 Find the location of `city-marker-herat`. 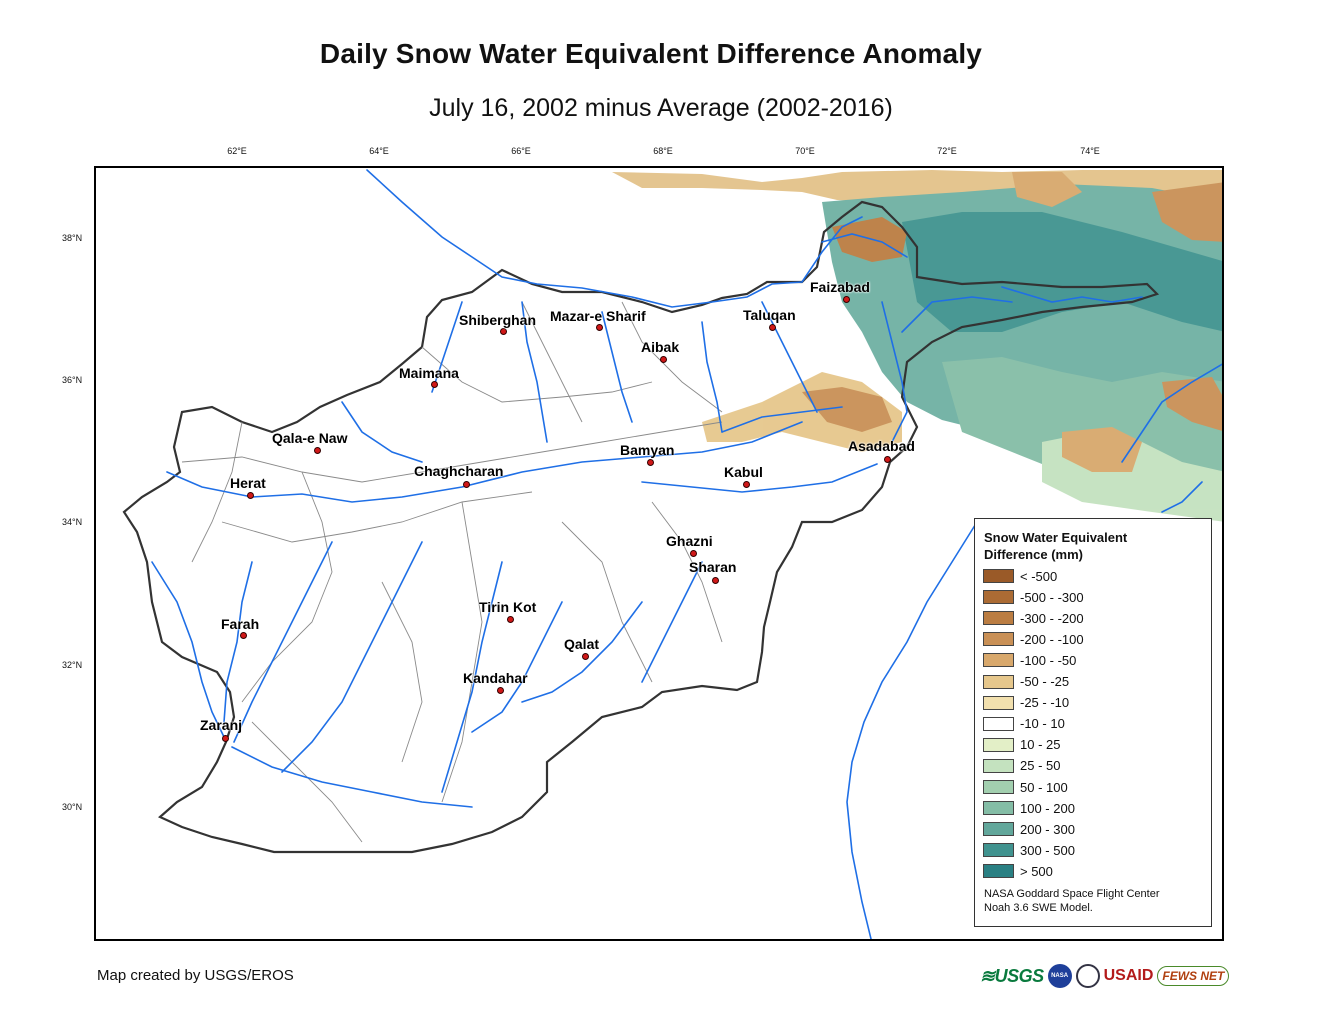

city-marker-herat is located at coordinates (250, 495).